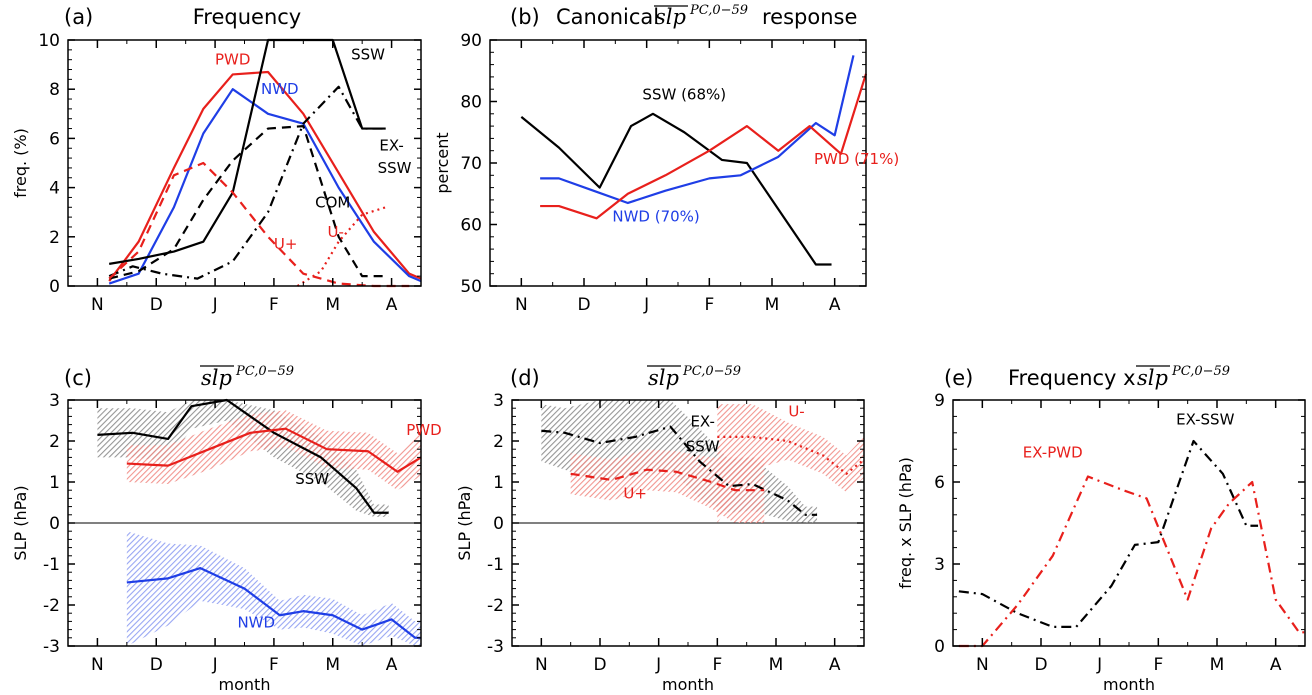 The image size is (1312, 695). Describe the element at coordinates (471, 103) in the screenshot. I see `y-tick-label: 80` at that location.